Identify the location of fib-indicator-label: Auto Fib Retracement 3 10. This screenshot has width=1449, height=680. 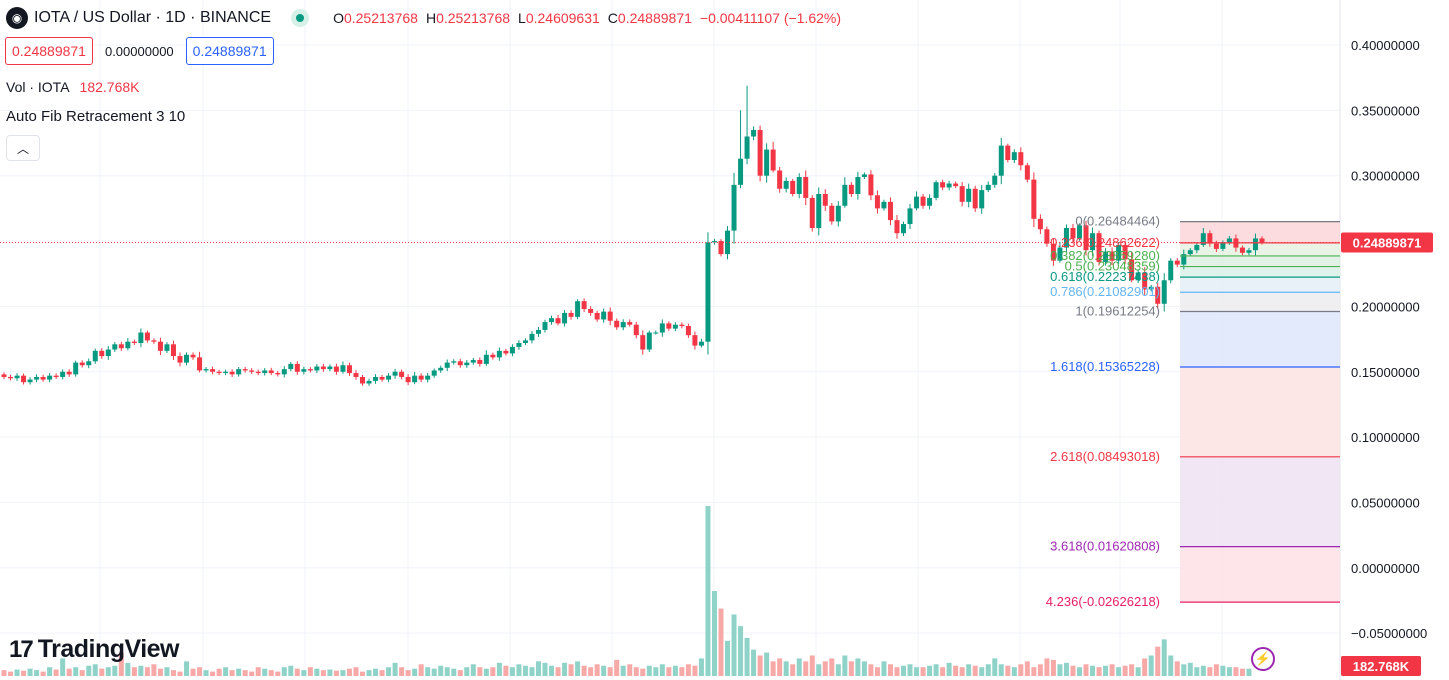
(96, 116).